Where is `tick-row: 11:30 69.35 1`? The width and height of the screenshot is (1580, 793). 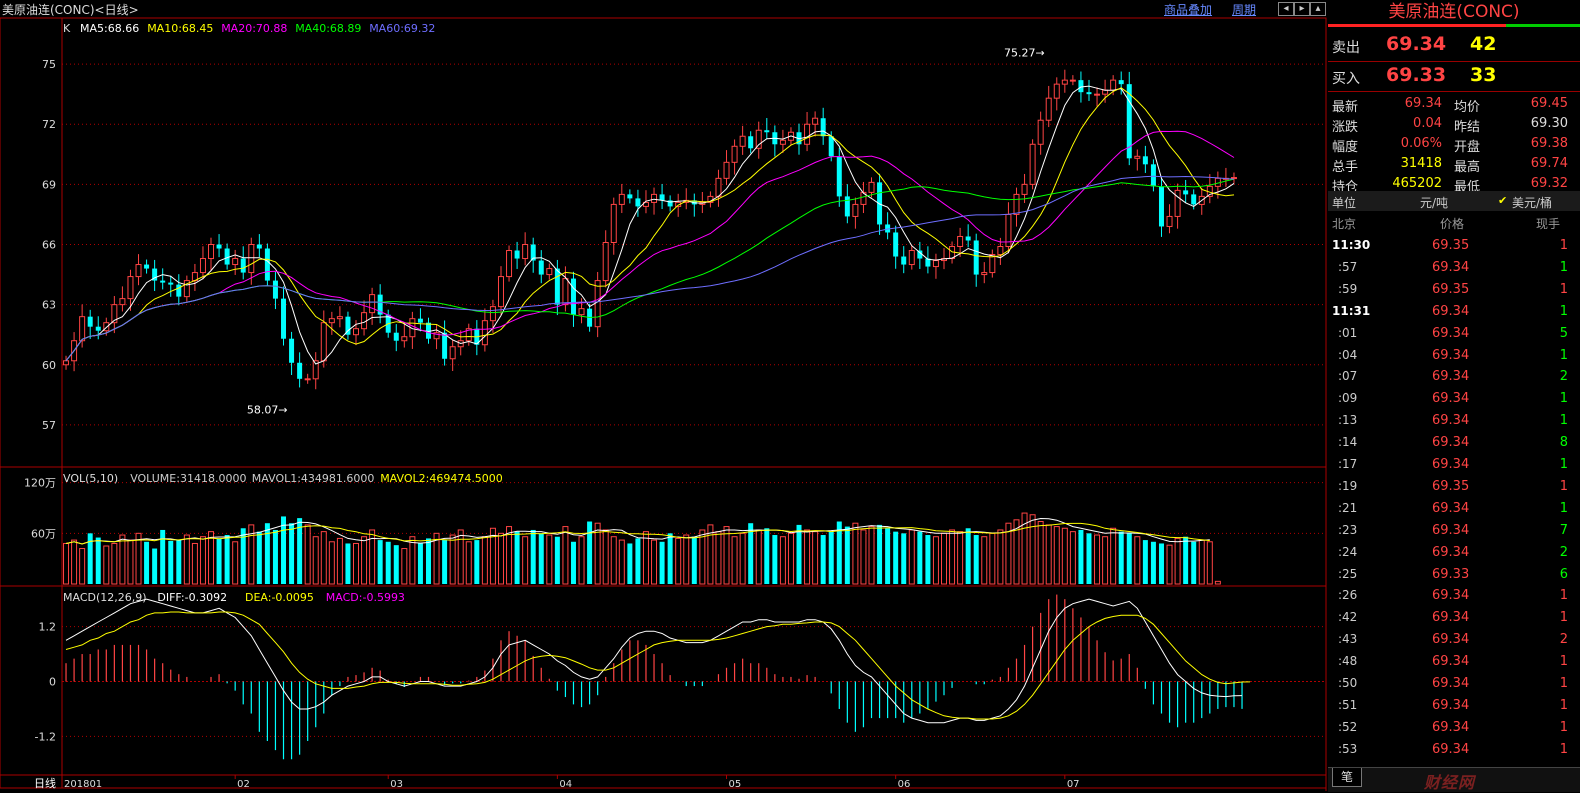 tick-row: 11:30 69.35 1 is located at coordinates (1454, 246).